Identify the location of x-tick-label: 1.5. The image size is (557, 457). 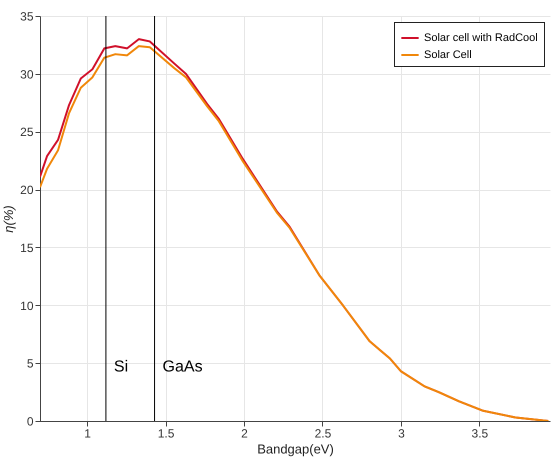
(166, 433).